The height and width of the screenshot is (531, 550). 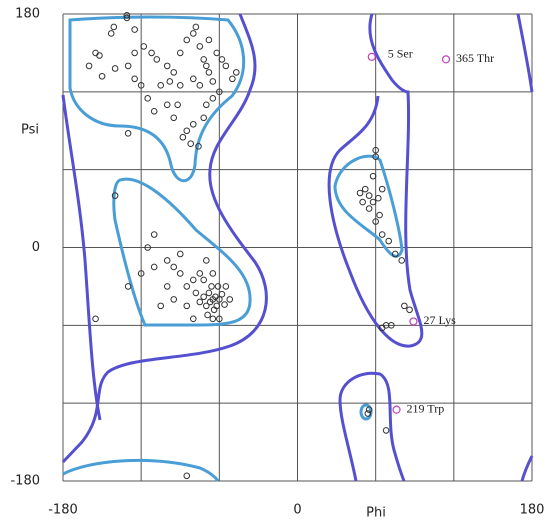 What do you see at coordinates (25, 481) in the screenshot?
I see `y-tick-label: -180` at bounding box center [25, 481].